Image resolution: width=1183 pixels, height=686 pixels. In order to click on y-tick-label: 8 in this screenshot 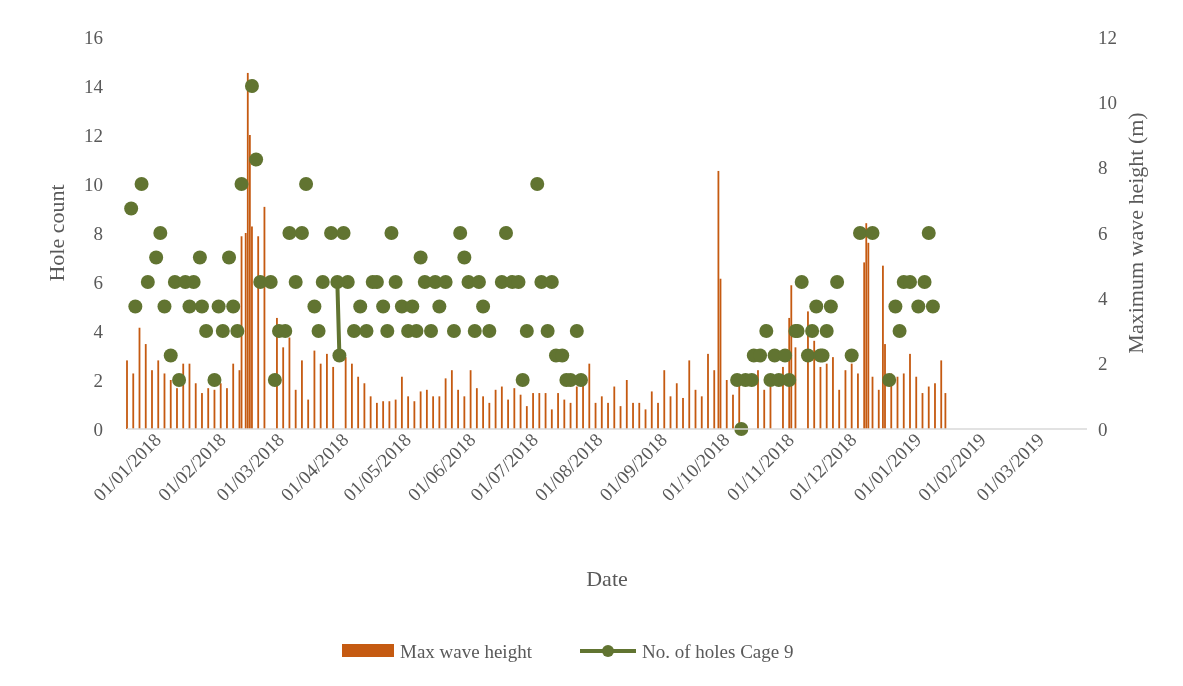, I will do `click(98, 233)`.